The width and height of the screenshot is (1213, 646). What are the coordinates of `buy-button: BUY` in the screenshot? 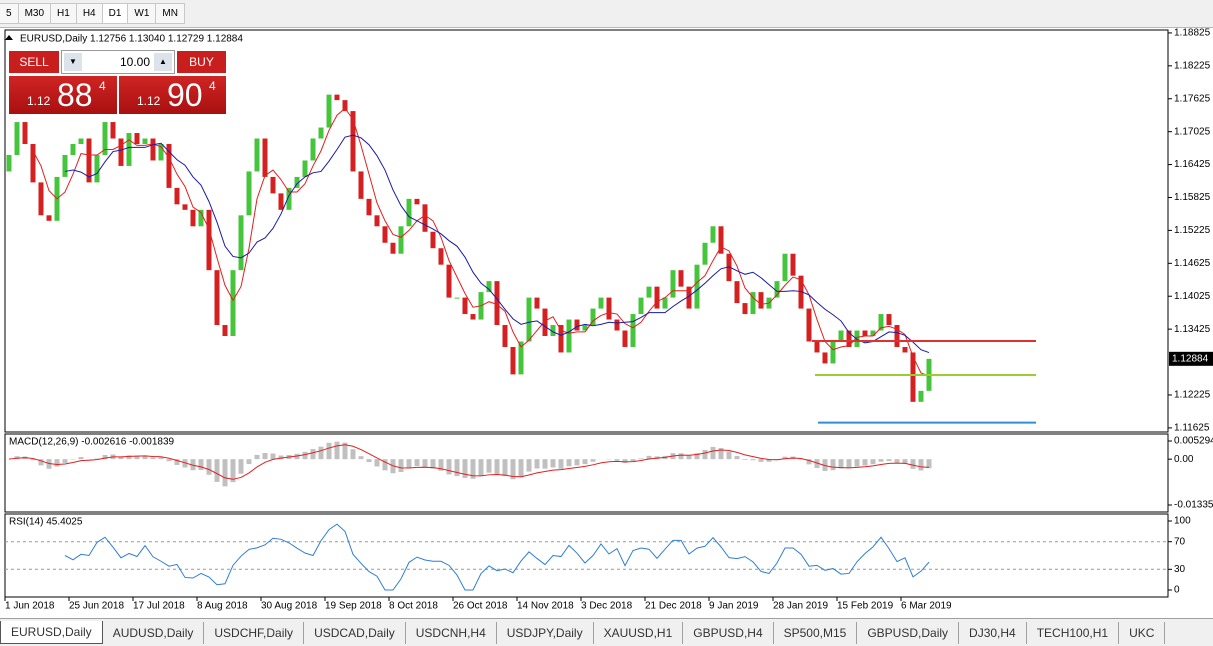 It's located at (201, 62).